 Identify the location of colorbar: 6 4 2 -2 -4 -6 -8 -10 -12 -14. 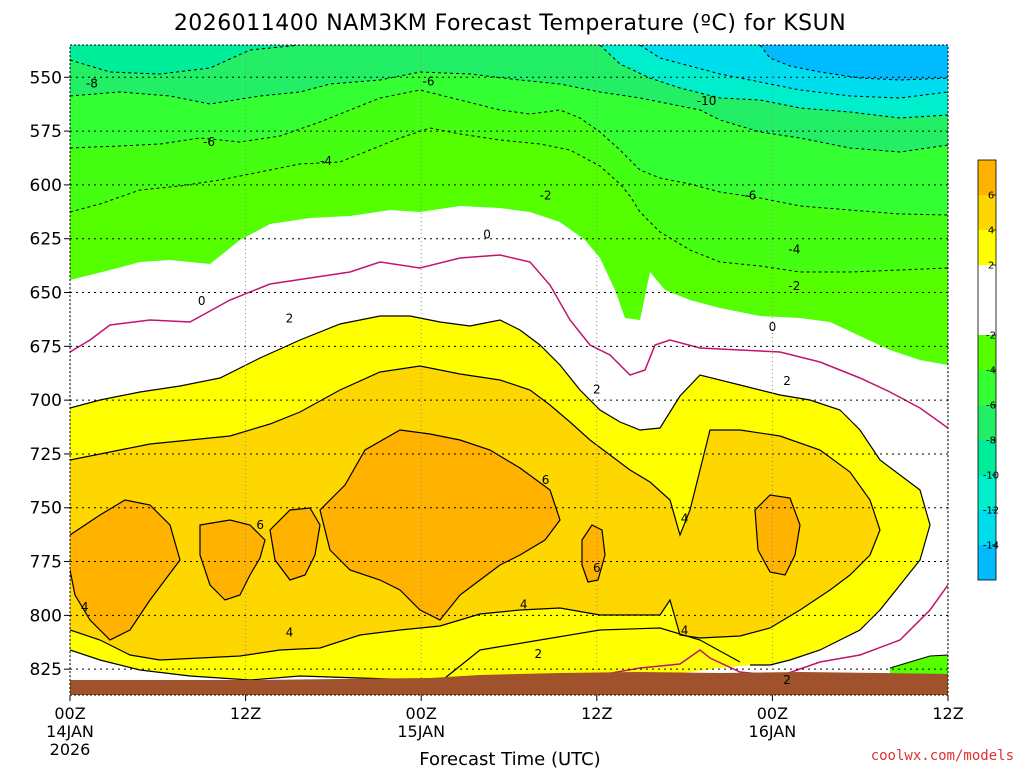
(988, 370).